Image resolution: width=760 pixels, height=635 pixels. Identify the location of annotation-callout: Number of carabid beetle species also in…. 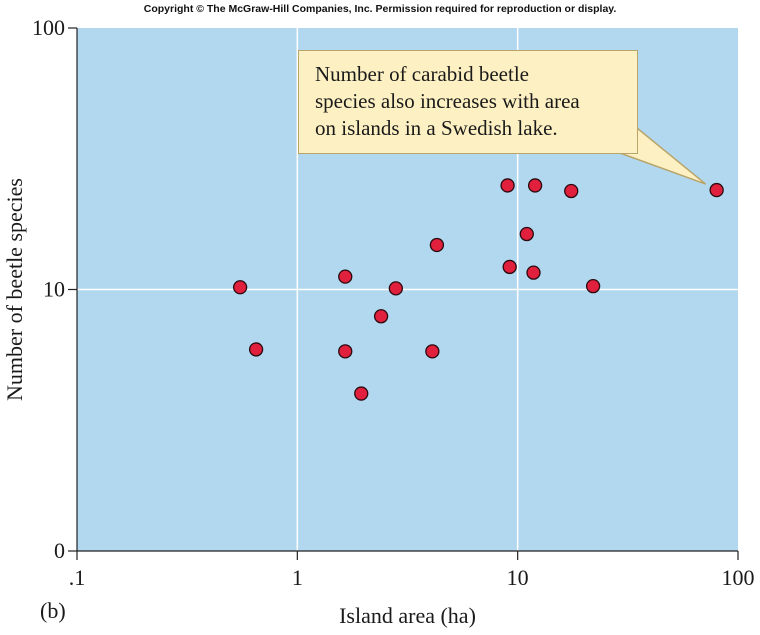
(468, 102).